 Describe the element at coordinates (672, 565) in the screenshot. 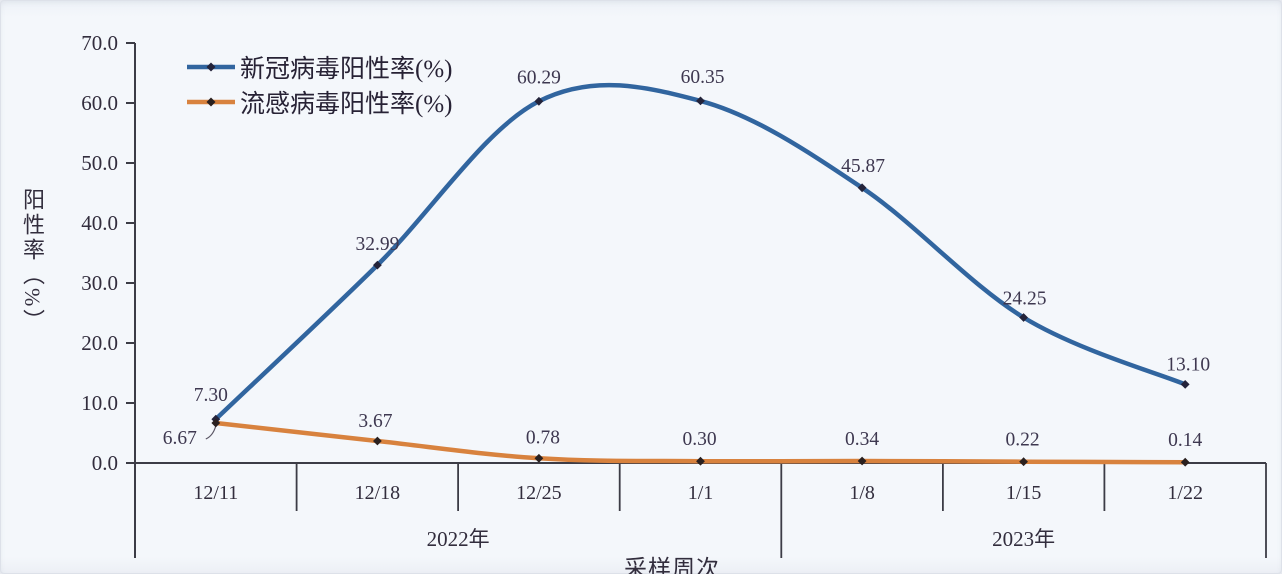

I see `x-axis-title: 采样周次` at that location.